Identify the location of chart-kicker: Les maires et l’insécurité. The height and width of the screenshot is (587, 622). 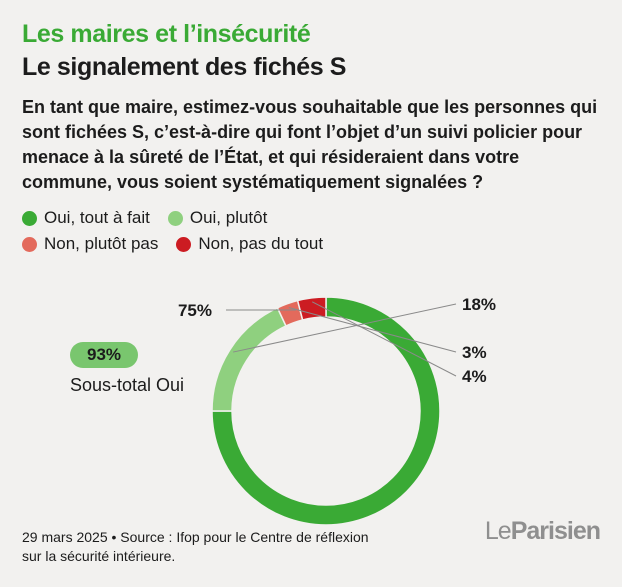
(166, 34).